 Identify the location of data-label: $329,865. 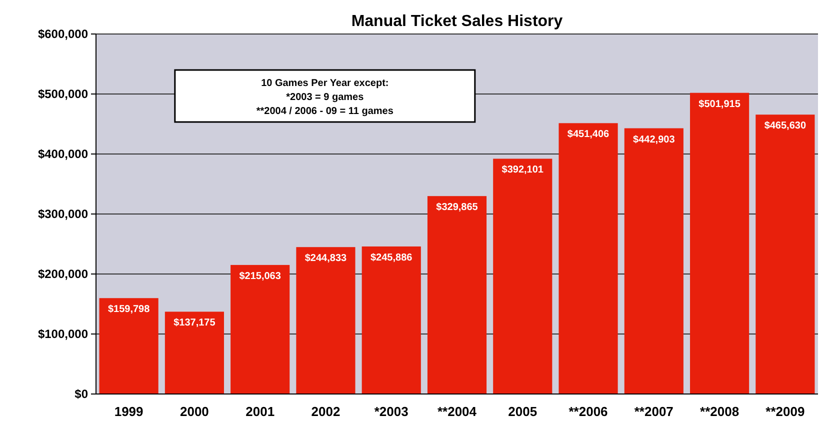
(457, 208).